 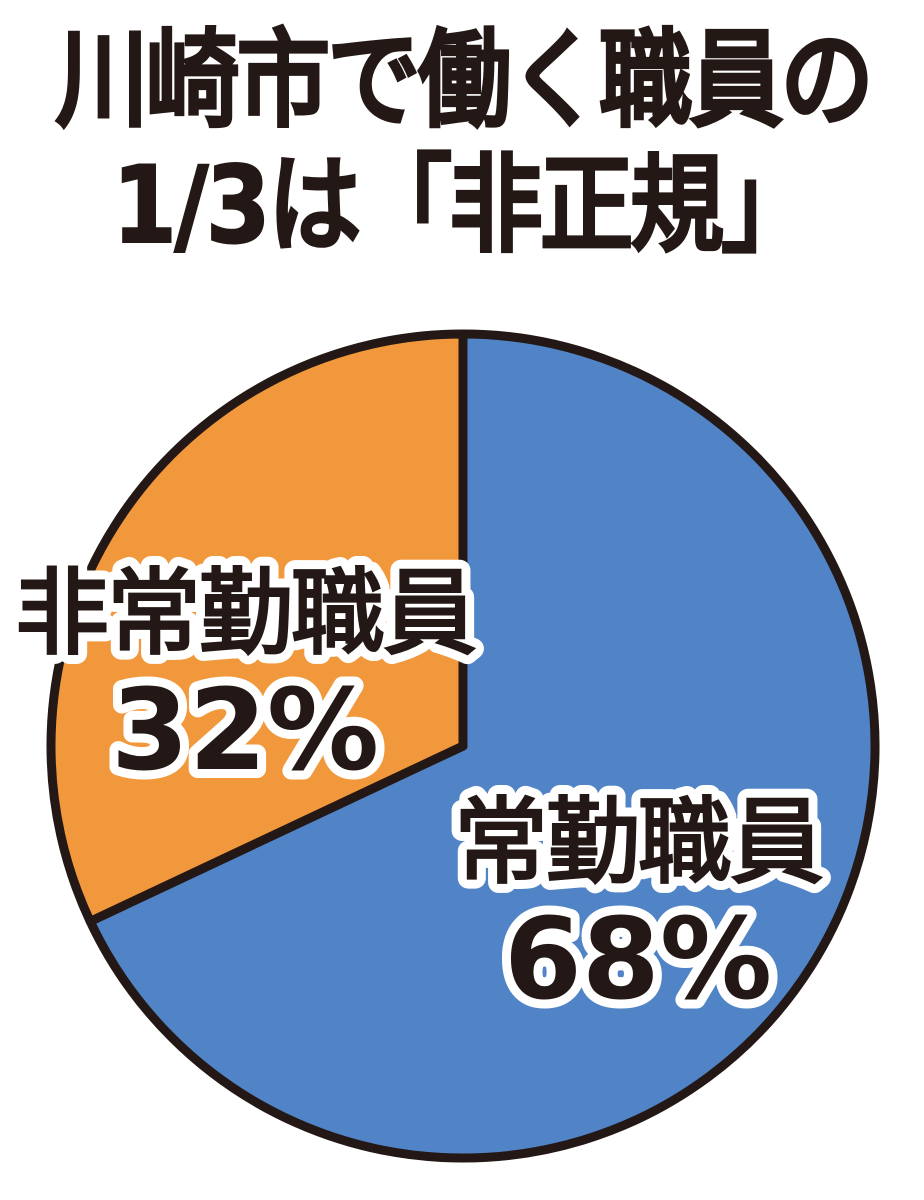 I want to click on label-nonregular-staff-pct: 32%, so click(x=245, y=731).